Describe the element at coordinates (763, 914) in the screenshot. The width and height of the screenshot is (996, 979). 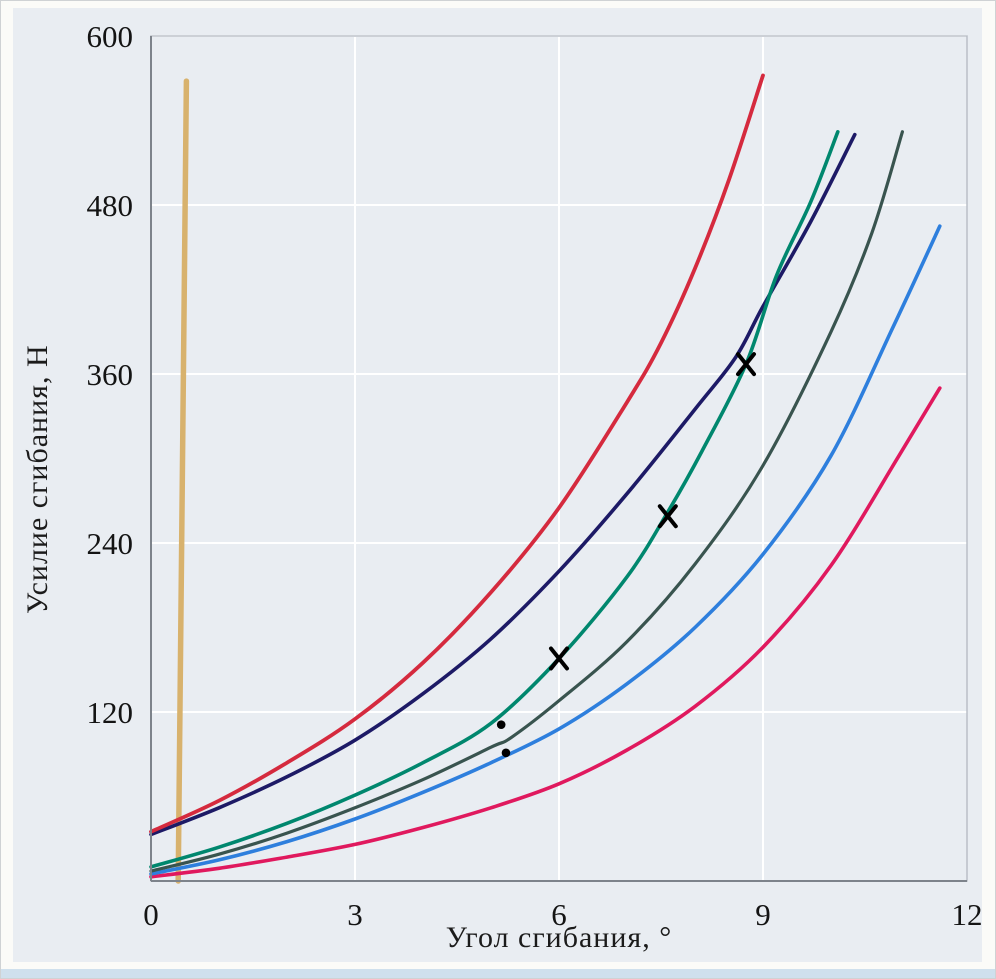
I see `x-tick-label: 9` at that location.